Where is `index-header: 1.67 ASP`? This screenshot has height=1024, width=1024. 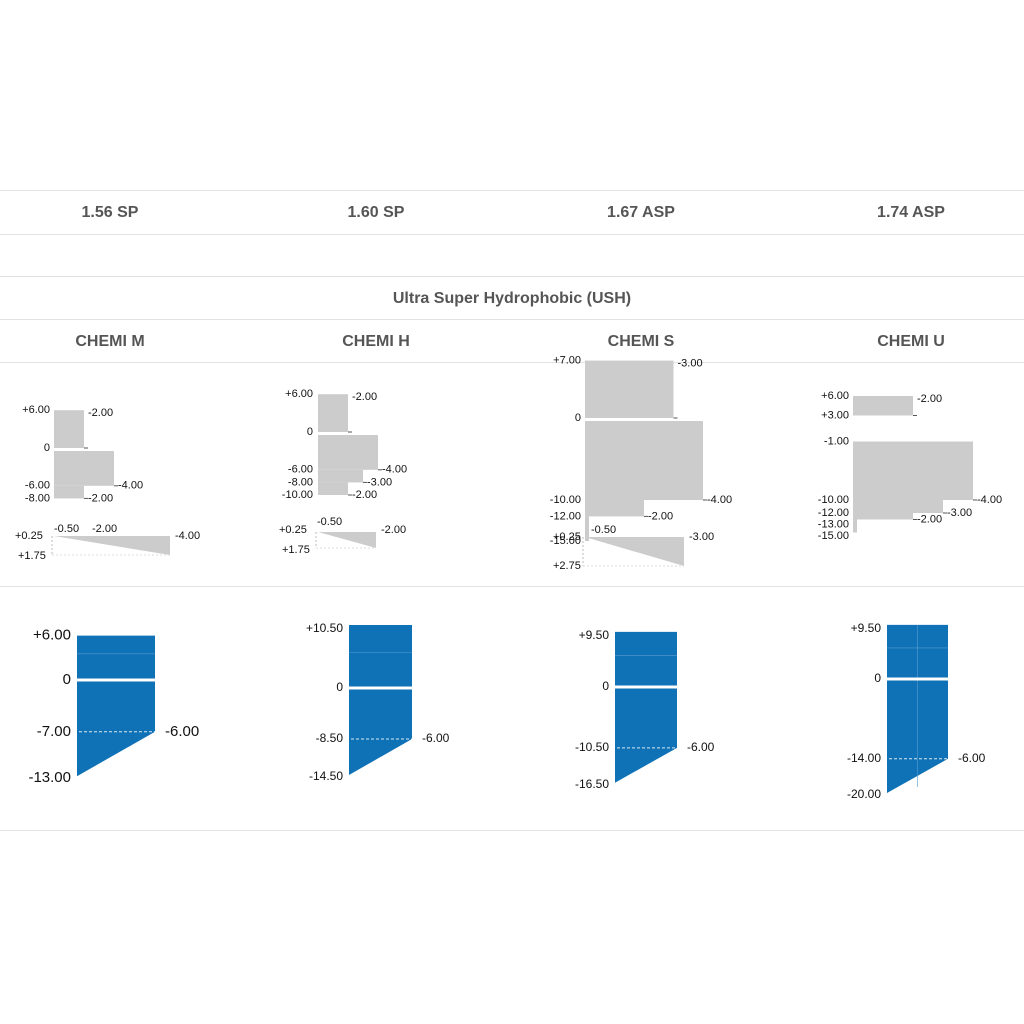
index-header: 1.67 ASP is located at coordinates (641, 212).